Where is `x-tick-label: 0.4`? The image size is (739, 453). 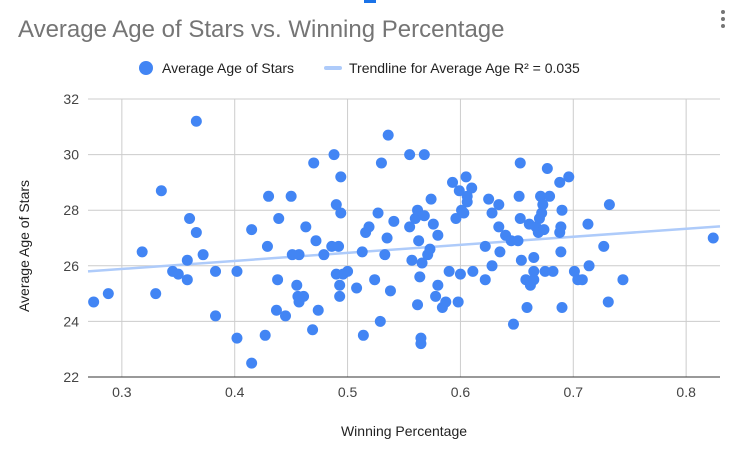
x-tick-label: 0.4 is located at coordinates (235, 392).